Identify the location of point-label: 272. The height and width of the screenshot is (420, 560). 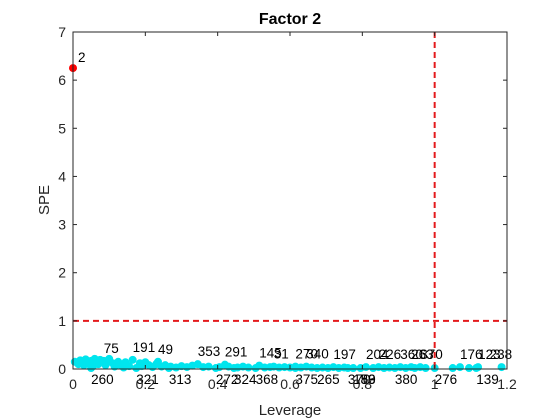
(227, 379).